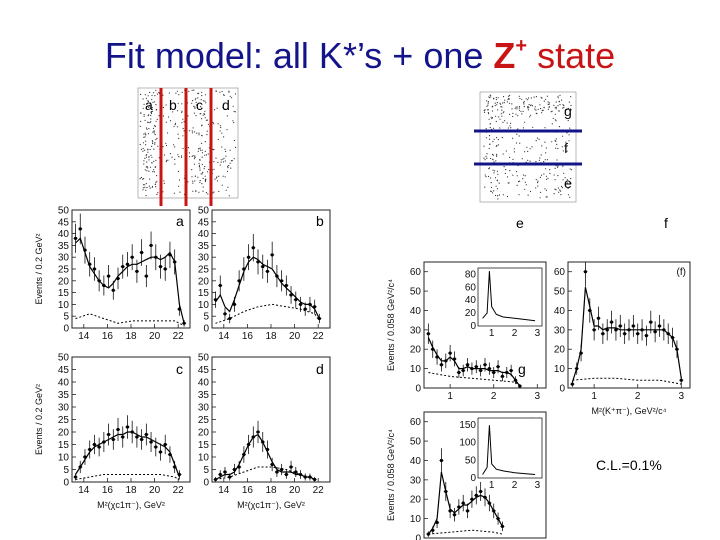 The width and height of the screenshot is (720, 540). Describe the element at coordinates (108, 336) in the screenshot. I see `x-tick-label: 16` at that location.